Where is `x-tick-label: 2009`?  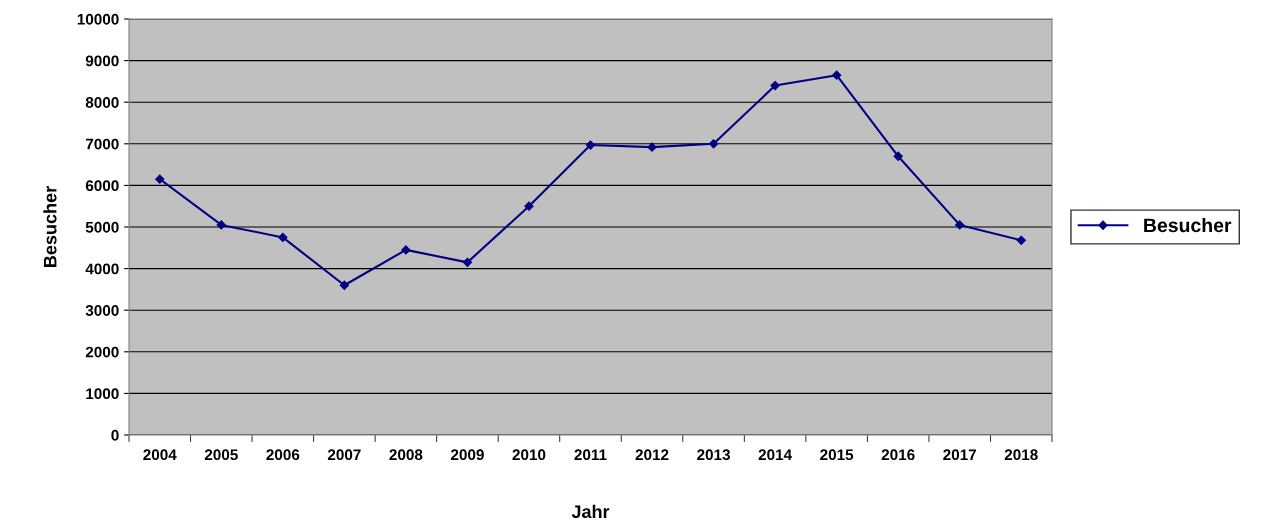
x-tick-label: 2009 is located at coordinates (467, 455).